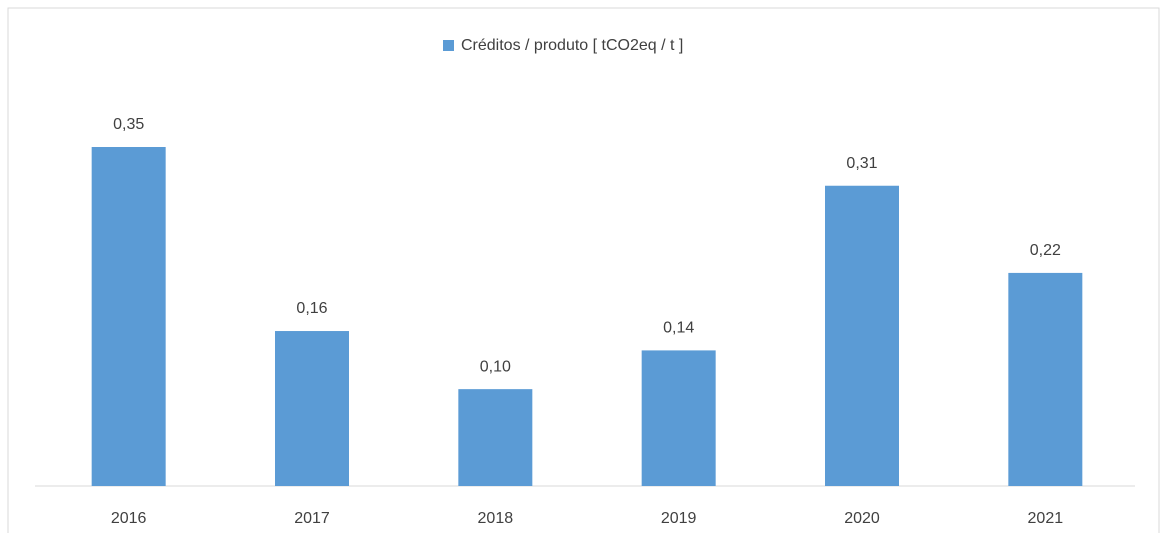 The width and height of the screenshot is (1169, 533). Describe the element at coordinates (861, 163) in the screenshot. I see `data-label: 0,31` at that location.